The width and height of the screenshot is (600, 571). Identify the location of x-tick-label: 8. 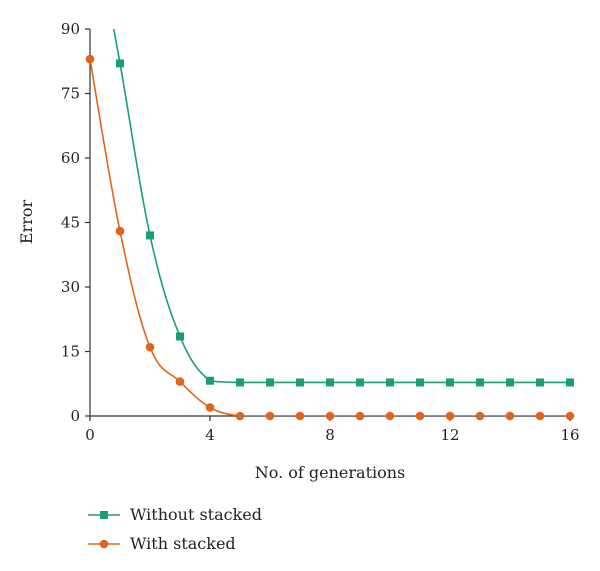
(330, 435).